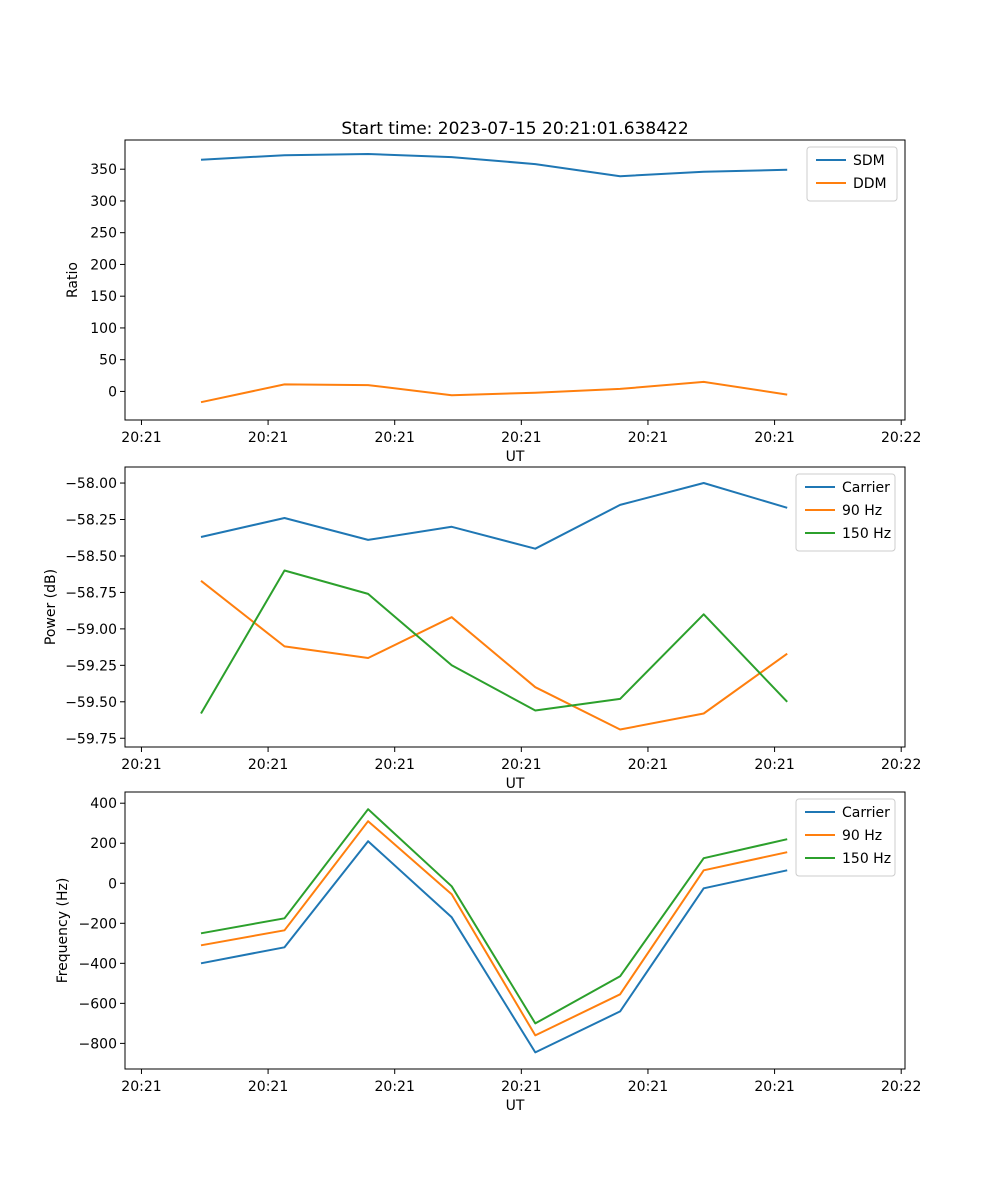 The width and height of the screenshot is (1000, 1200). What do you see at coordinates (98, 924) in the screenshot?
I see `y-tick-label: −200` at bounding box center [98, 924].